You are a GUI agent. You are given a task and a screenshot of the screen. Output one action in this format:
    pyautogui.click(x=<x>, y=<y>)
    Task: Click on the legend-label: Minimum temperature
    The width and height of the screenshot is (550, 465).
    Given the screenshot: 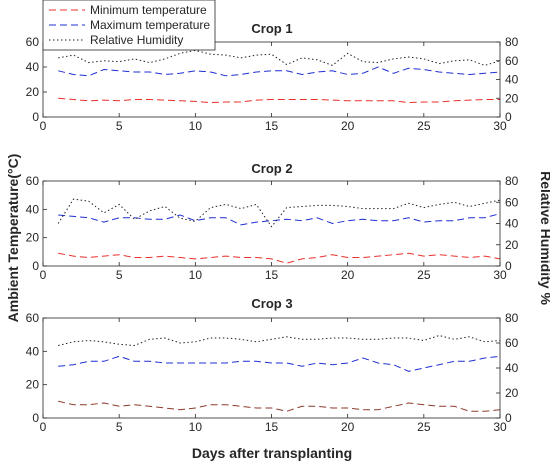 What is the action you would take?
    pyautogui.click(x=148, y=10)
    